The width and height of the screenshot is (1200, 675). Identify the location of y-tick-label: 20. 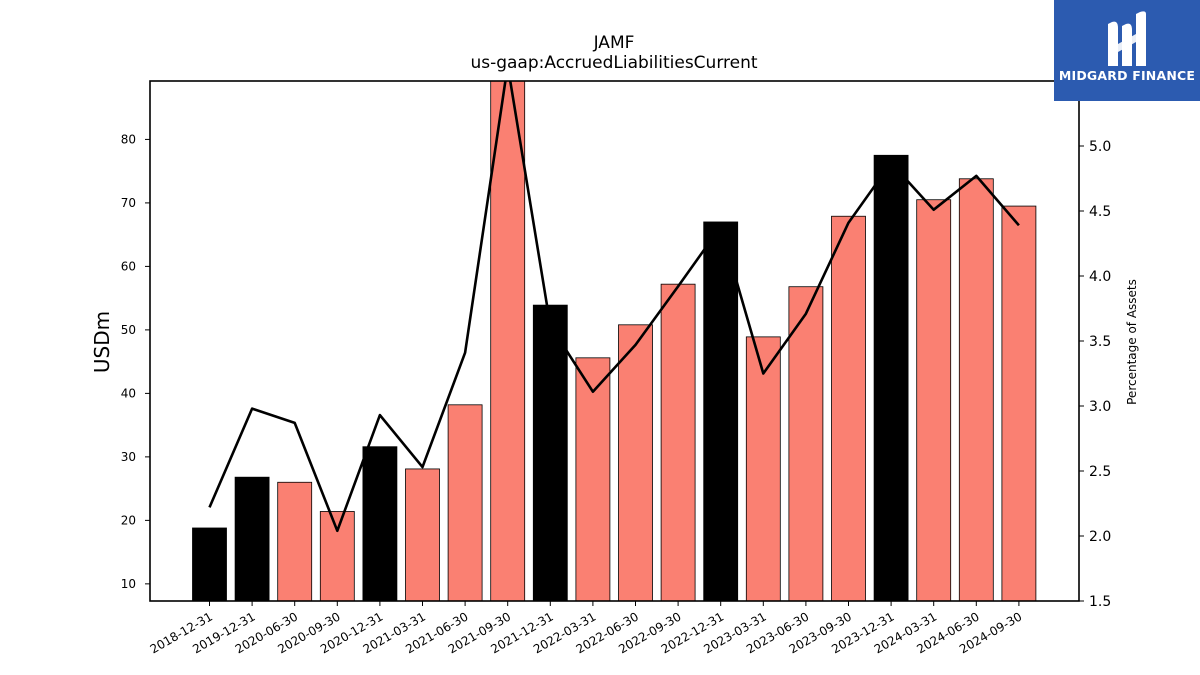
(128, 520).